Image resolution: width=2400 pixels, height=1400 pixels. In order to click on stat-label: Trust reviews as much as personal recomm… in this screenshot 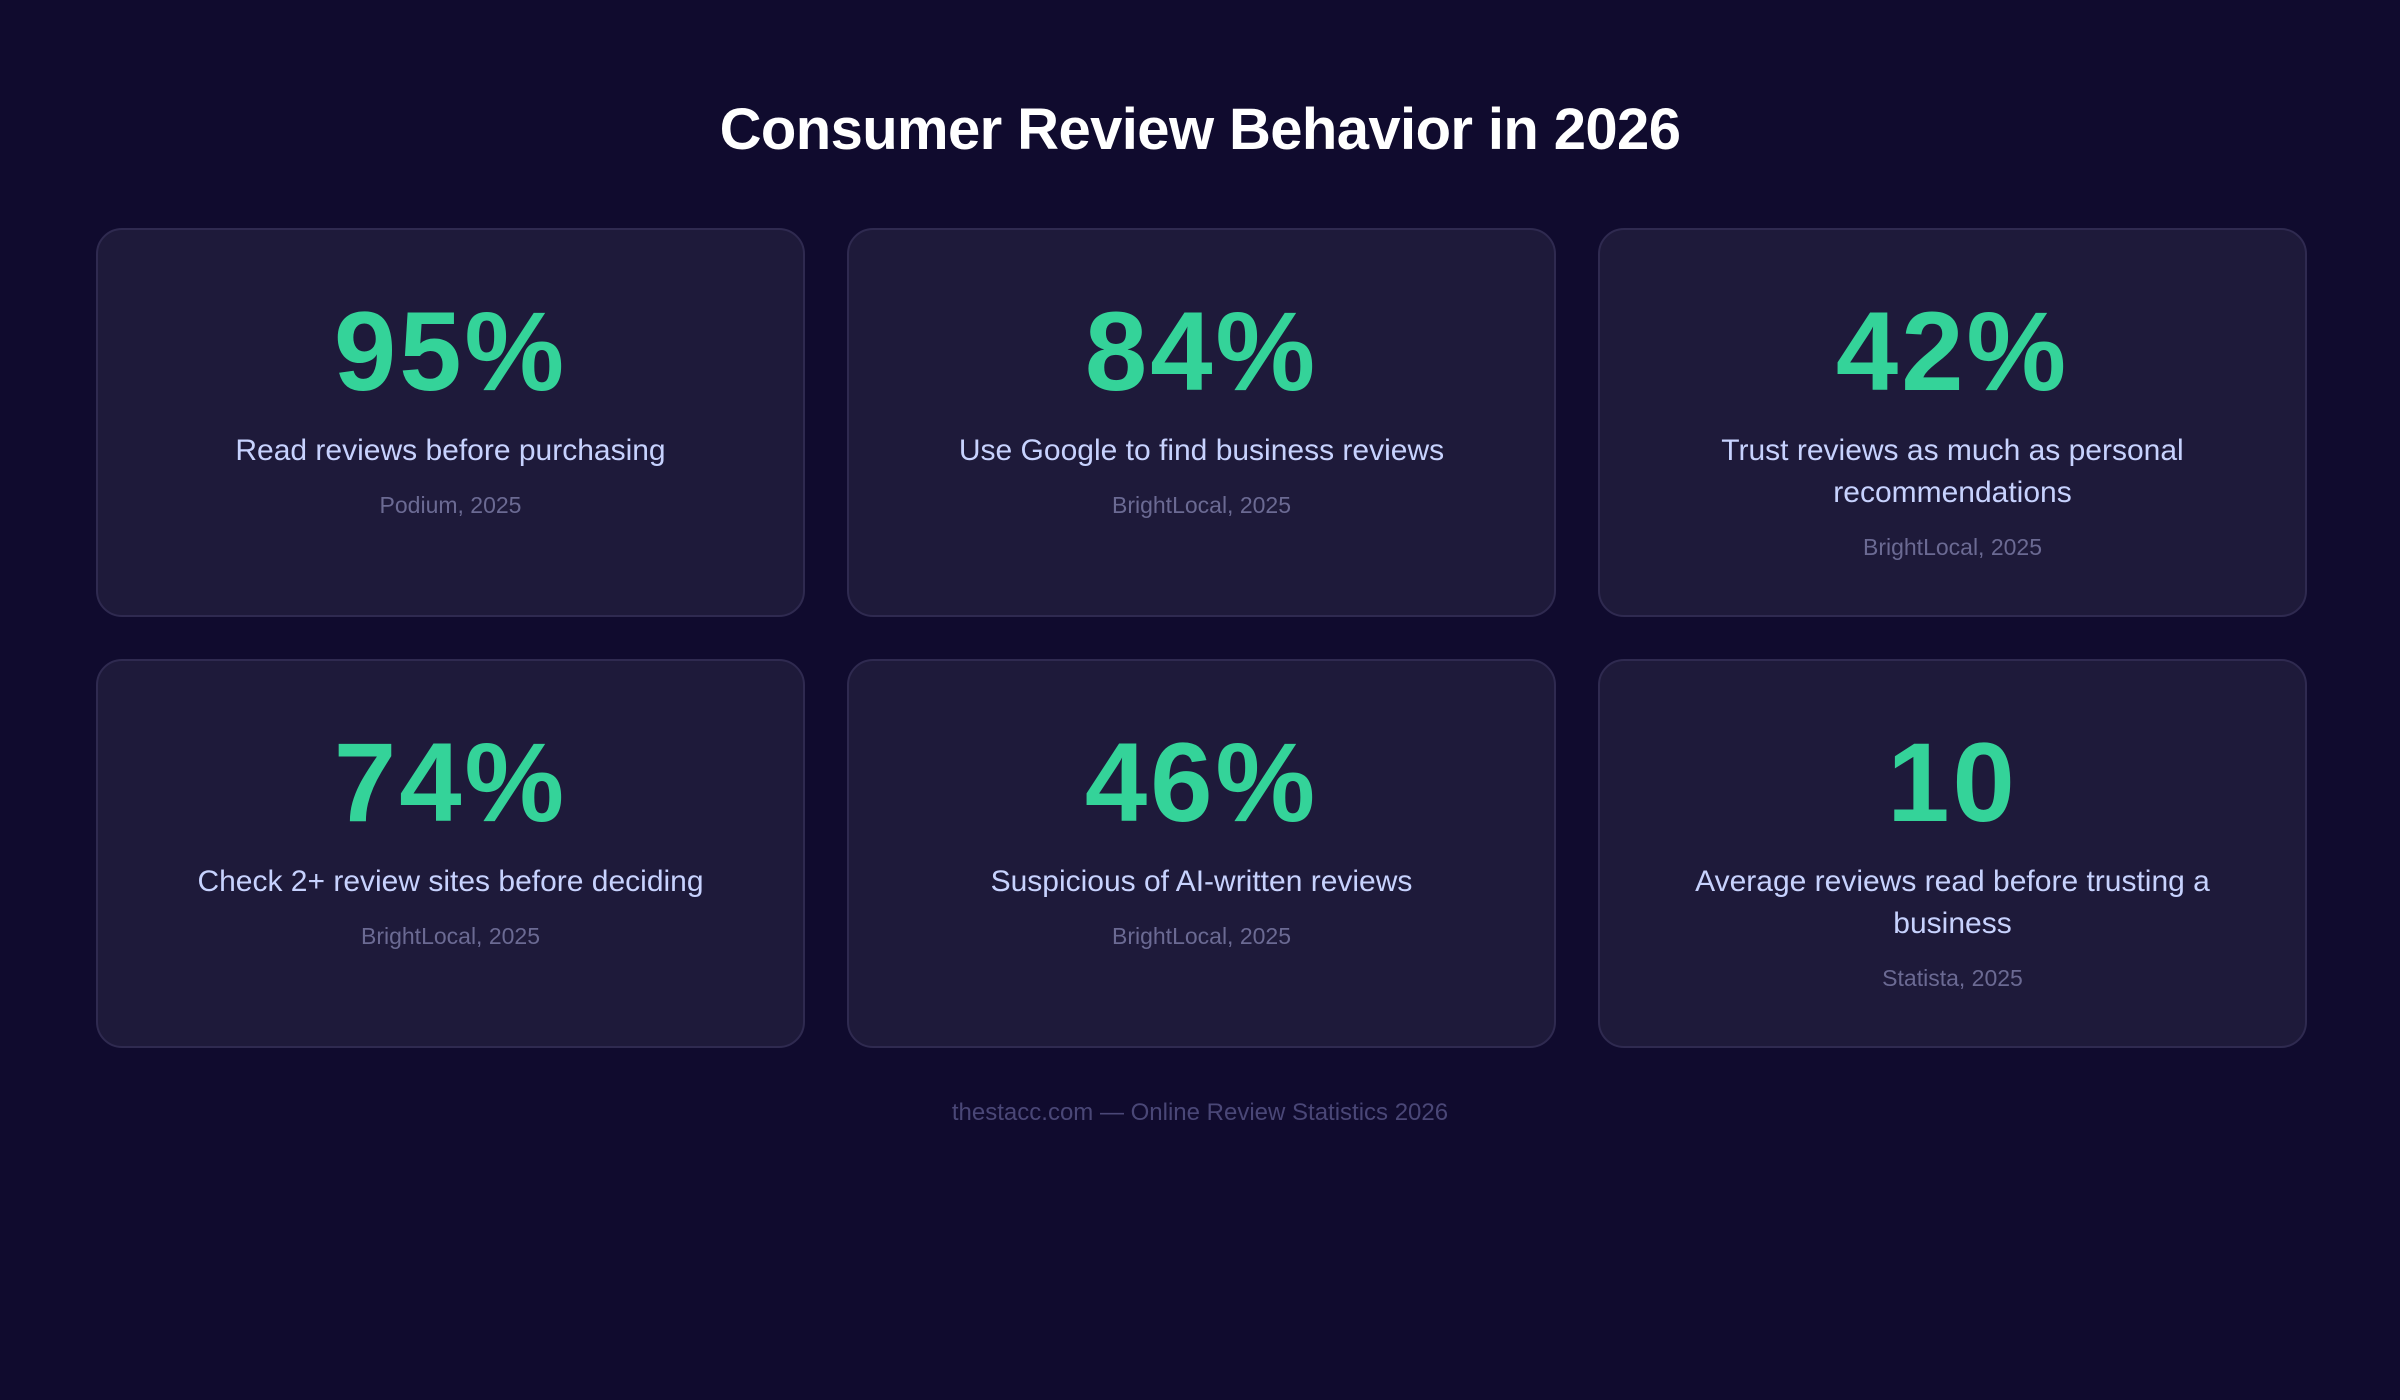, I will do `click(1952, 471)`.